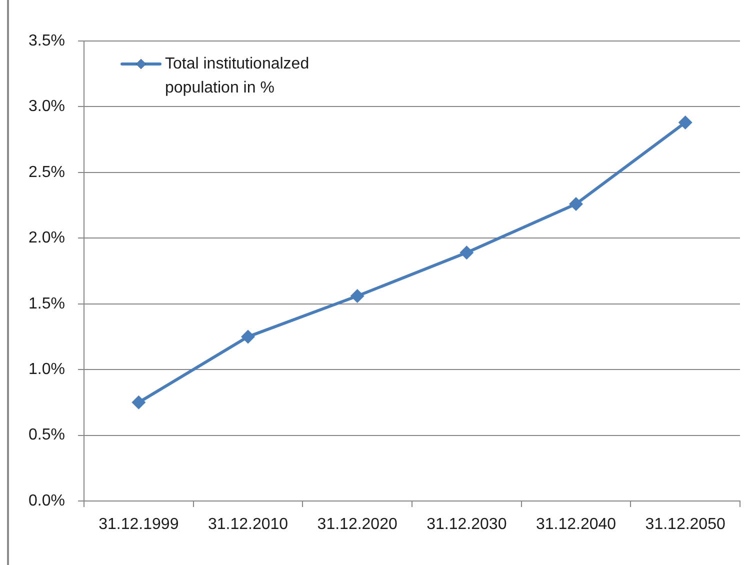 The width and height of the screenshot is (747, 565). Describe the element at coordinates (357, 525) in the screenshot. I see `x-tick-label: 31.12.2020` at that location.